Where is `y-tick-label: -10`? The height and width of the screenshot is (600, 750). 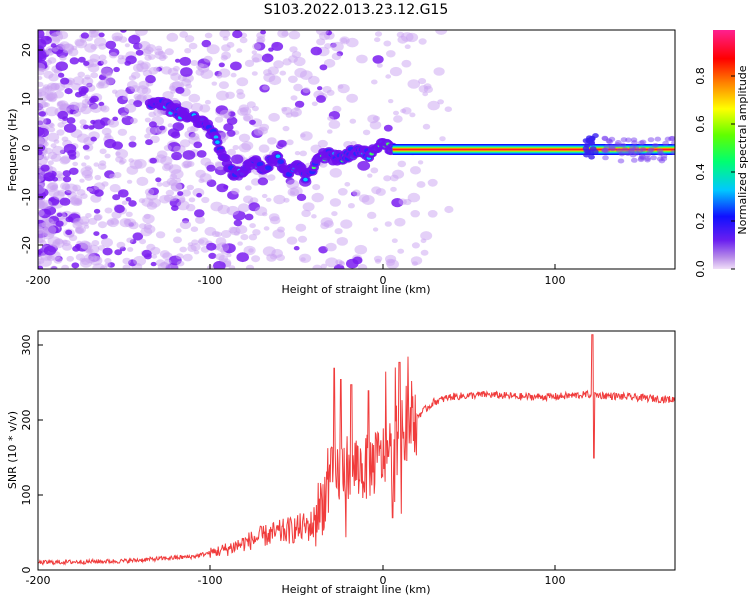 y-tick-label: -10 is located at coordinates (26, 197).